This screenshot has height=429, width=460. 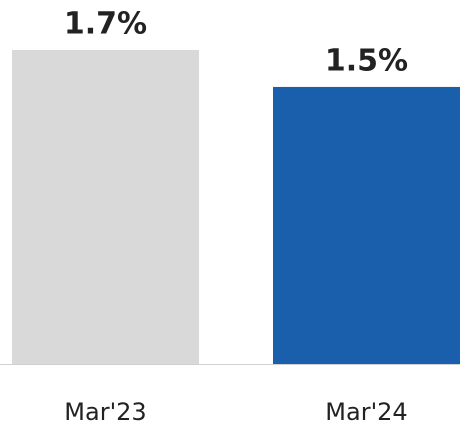 What do you see at coordinates (366, 60) in the screenshot?
I see `value-label: 1.5%` at bounding box center [366, 60].